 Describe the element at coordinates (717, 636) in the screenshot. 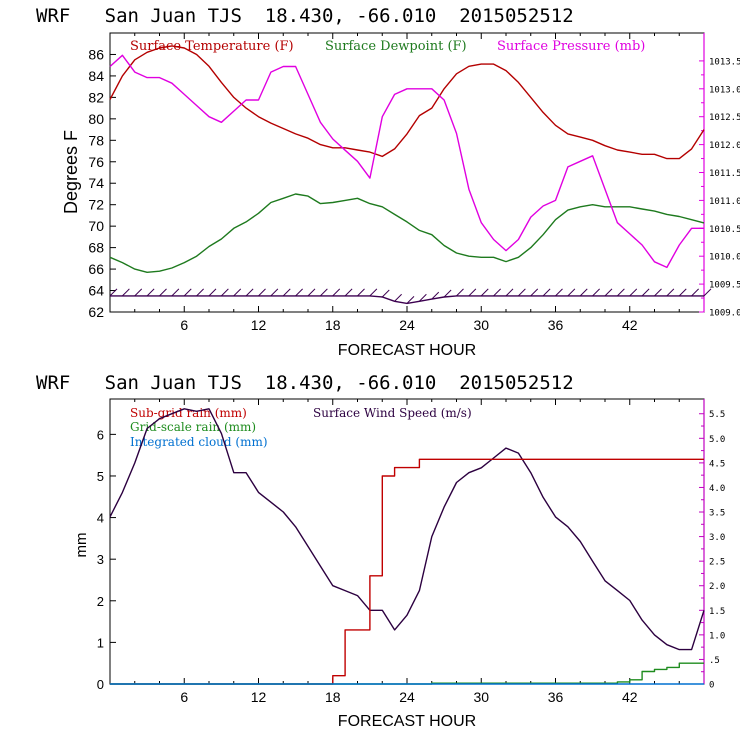

I see `y2-tick-label: 1.0` at that location.